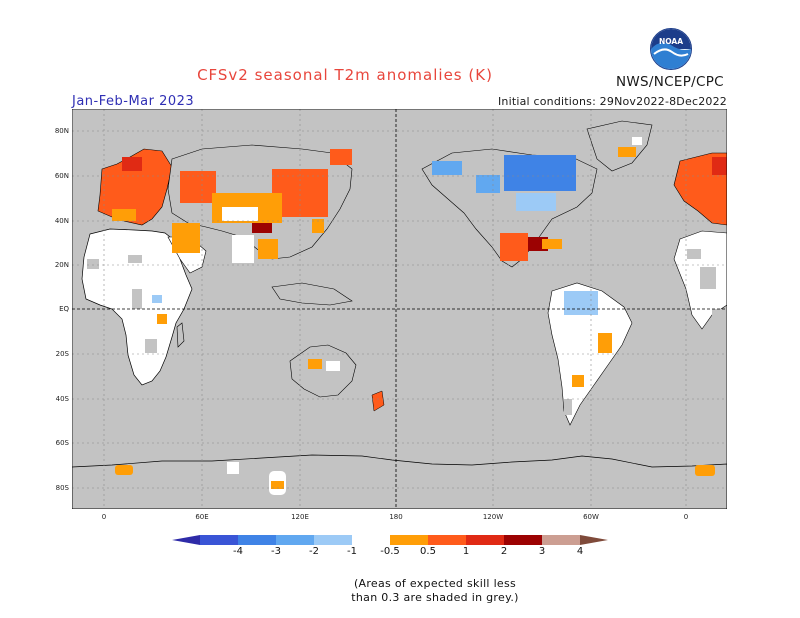 This screenshot has height=618, width=800. I want to click on initial-conditions-label: Initial conditions: 29Nov2022-8Dec2022, so click(612, 101).